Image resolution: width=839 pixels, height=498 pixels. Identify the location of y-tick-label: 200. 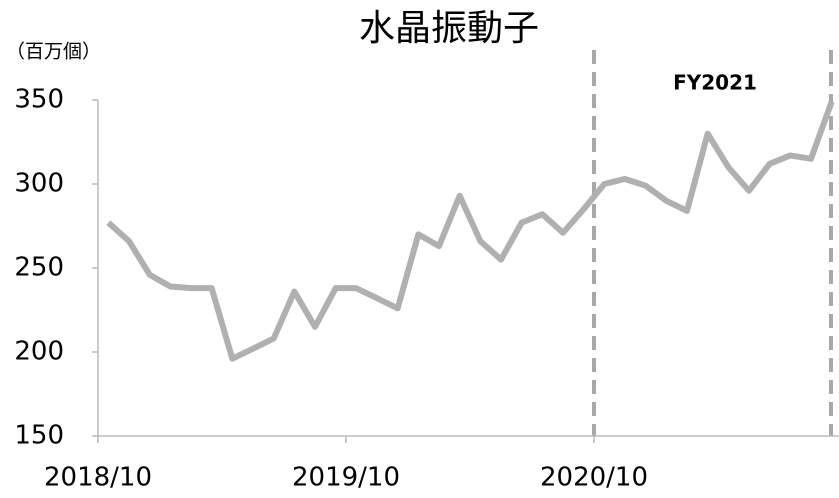
(39, 352).